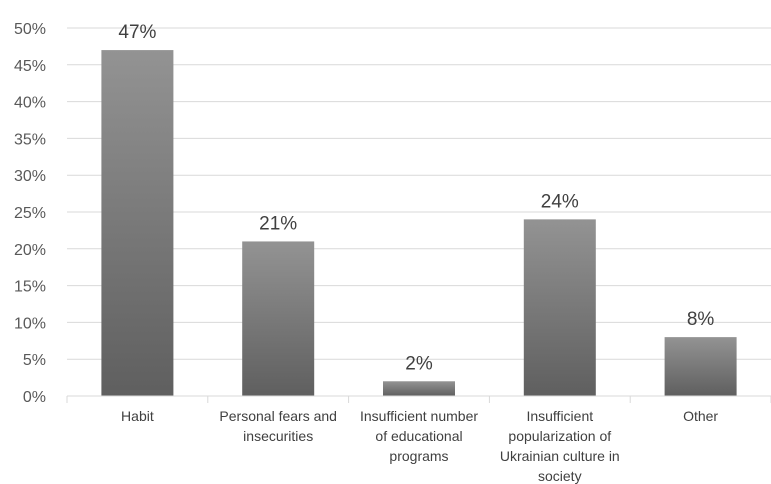 This screenshot has height=484, width=771. Describe the element at coordinates (30, 323) in the screenshot. I see `y-tick-label: 10%` at that location.